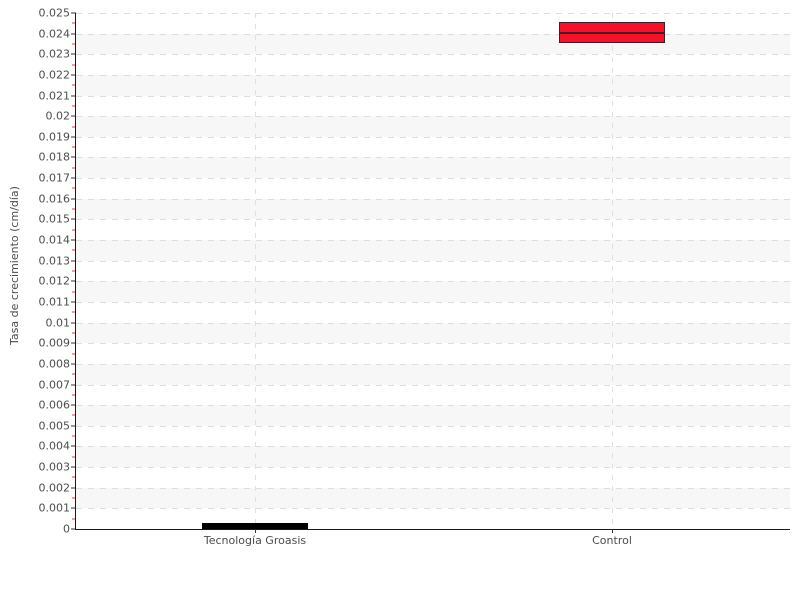 Image resolution: width=800 pixels, height=600 pixels. Describe the element at coordinates (14, 265) in the screenshot. I see `y-axis-title-text: Tasa de crecimiento (cm/día)` at that location.